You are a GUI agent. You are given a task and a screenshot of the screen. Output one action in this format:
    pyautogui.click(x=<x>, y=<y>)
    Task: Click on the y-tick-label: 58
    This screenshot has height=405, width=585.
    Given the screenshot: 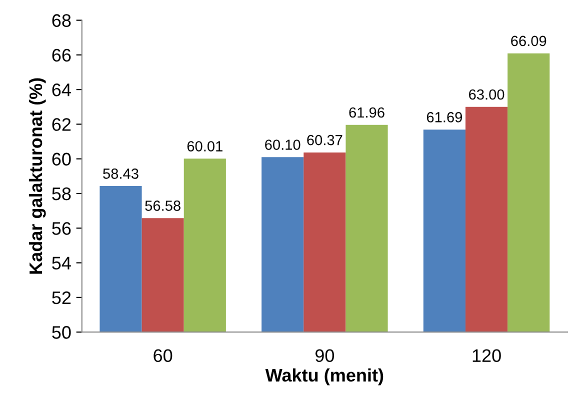 What is the action you would take?
    pyautogui.click(x=61, y=193)
    